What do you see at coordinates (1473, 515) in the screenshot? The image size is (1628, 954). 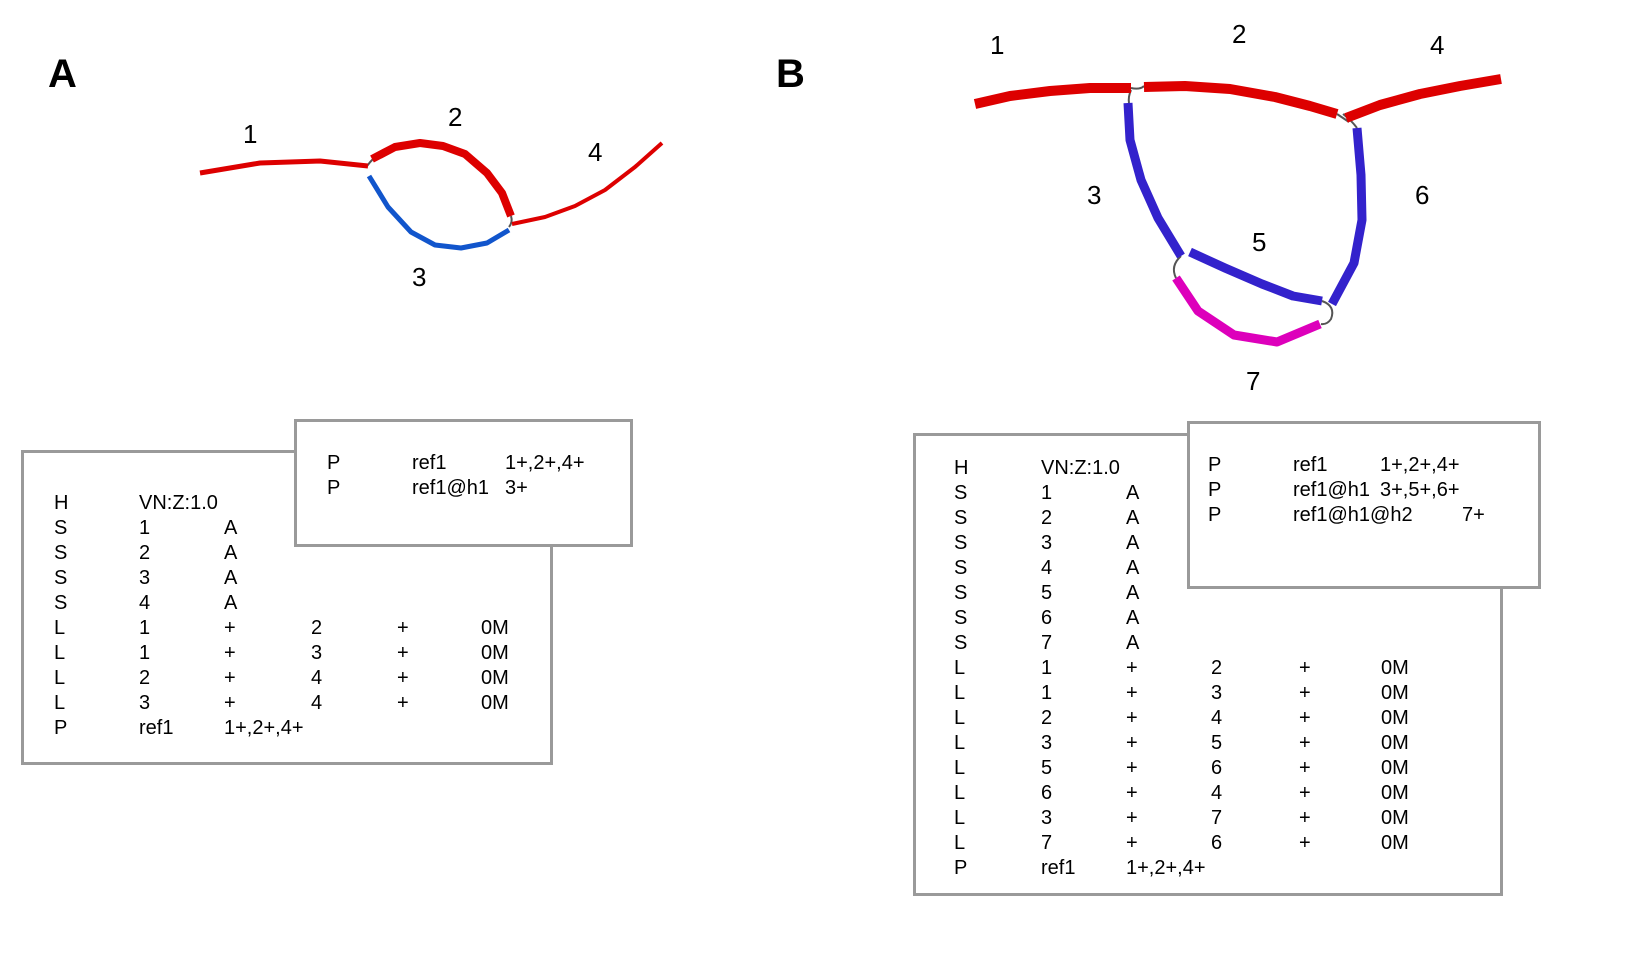 I see `gfa-field: 7+` at bounding box center [1473, 515].